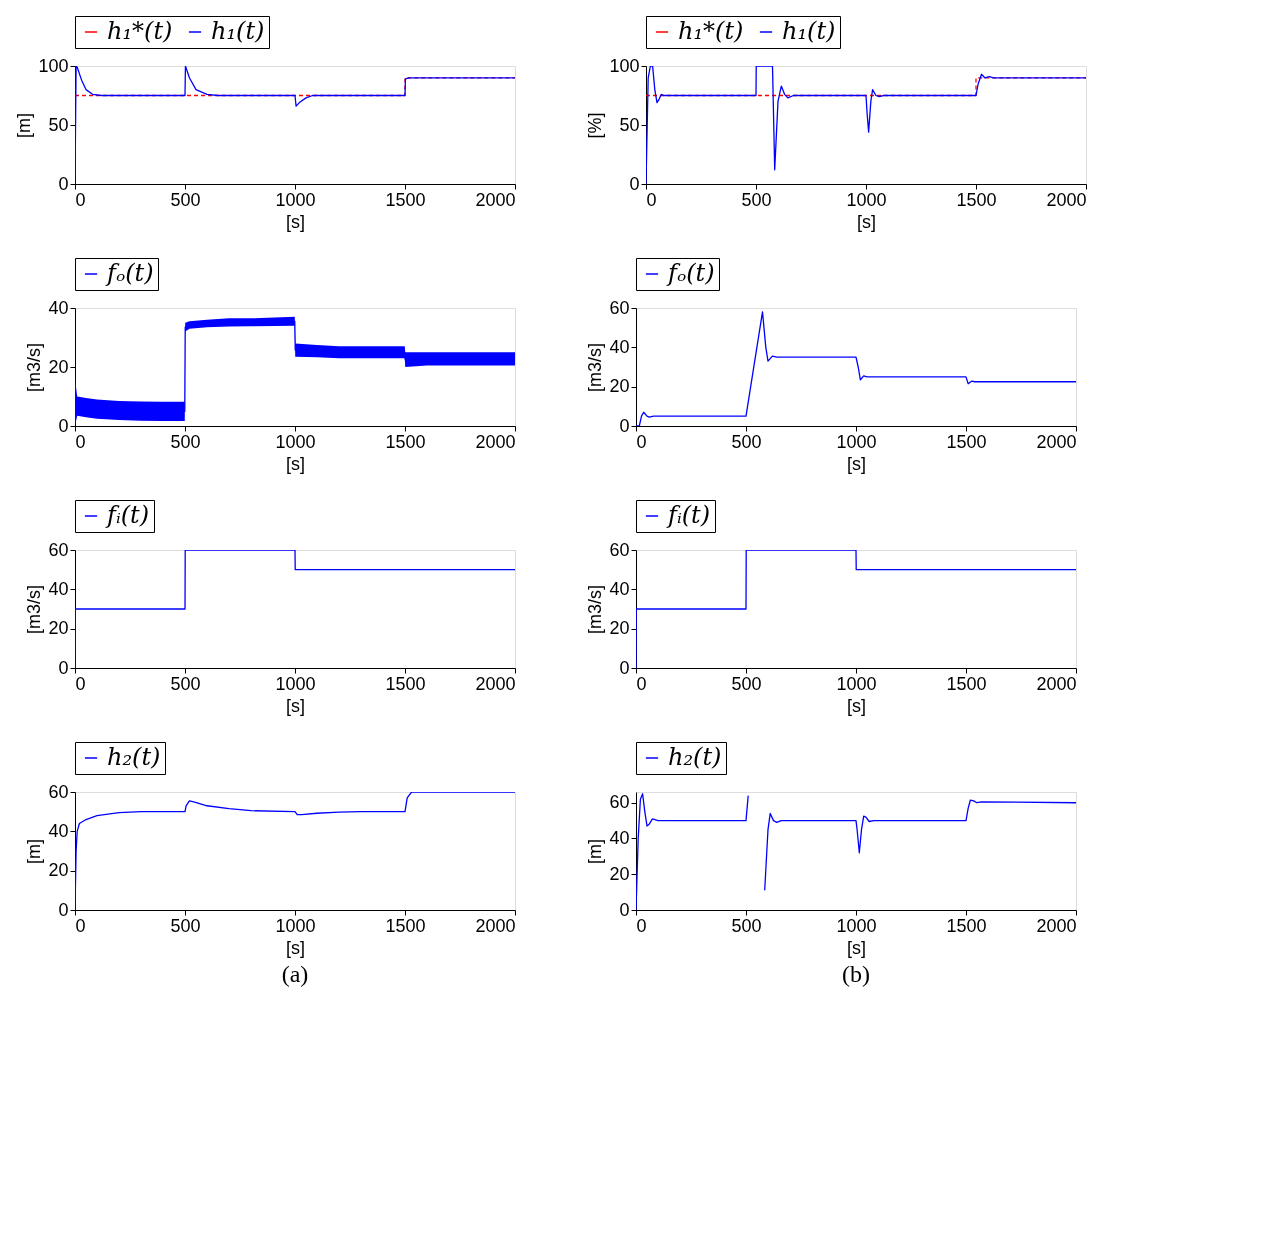 The width and height of the screenshot is (1286, 1243). What do you see at coordinates (595, 125) in the screenshot?
I see `y-axis-title: [%]` at bounding box center [595, 125].